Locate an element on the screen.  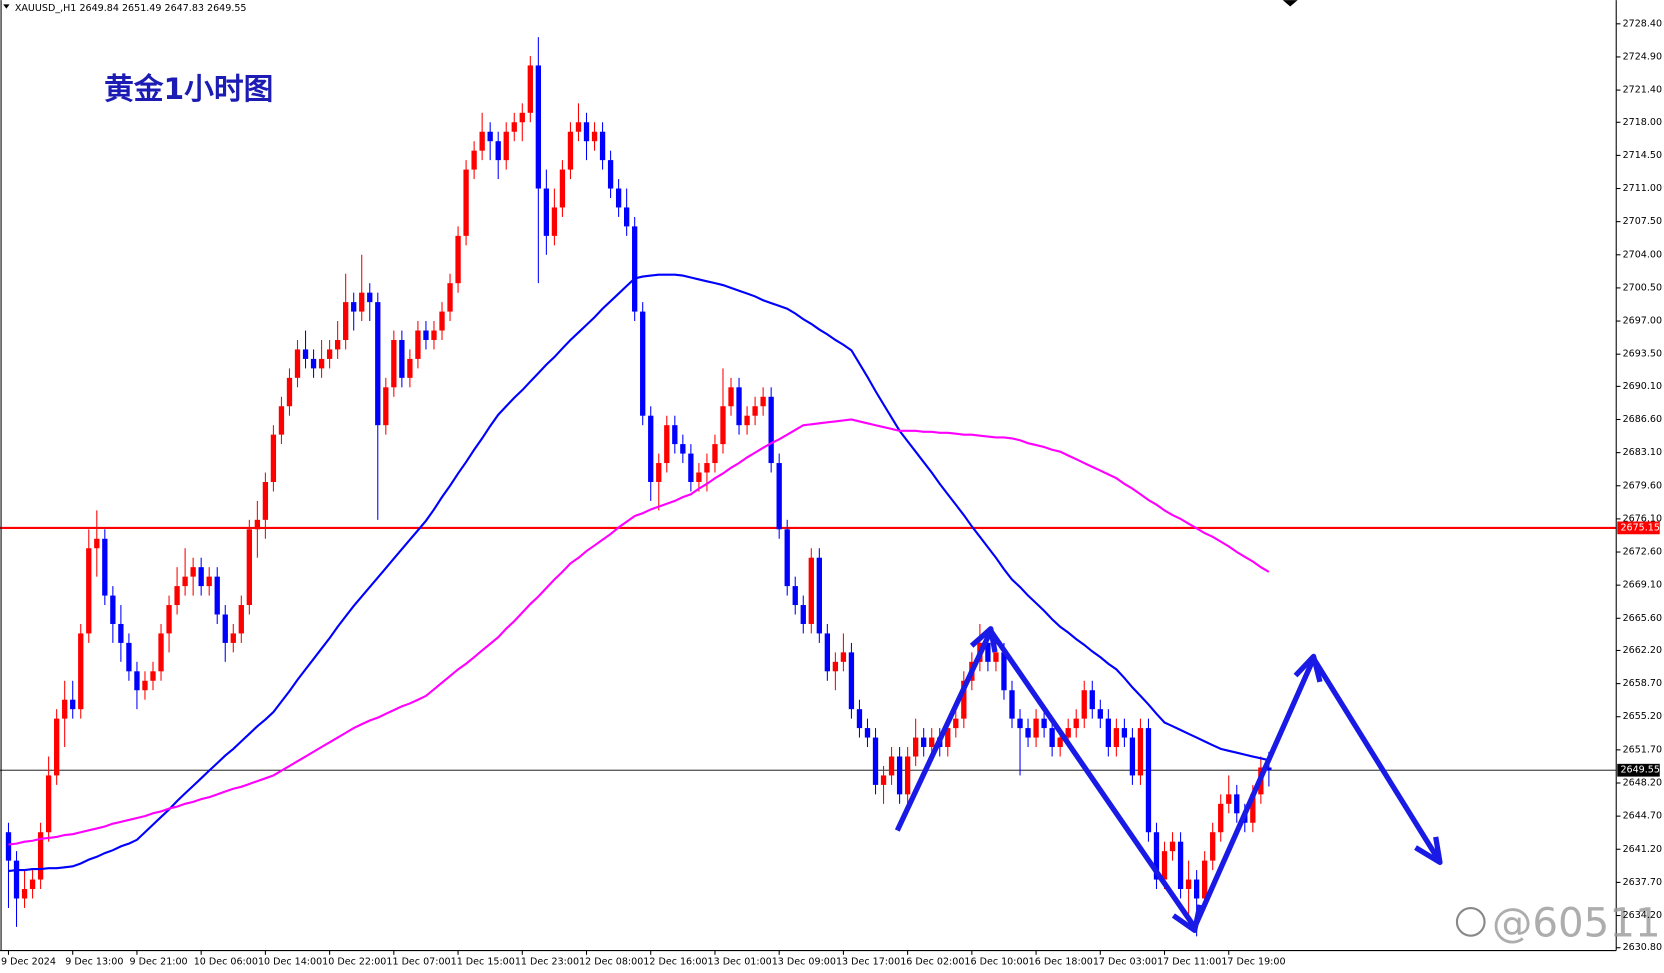
y-tick-label: 2704.00 is located at coordinates (1642, 254).